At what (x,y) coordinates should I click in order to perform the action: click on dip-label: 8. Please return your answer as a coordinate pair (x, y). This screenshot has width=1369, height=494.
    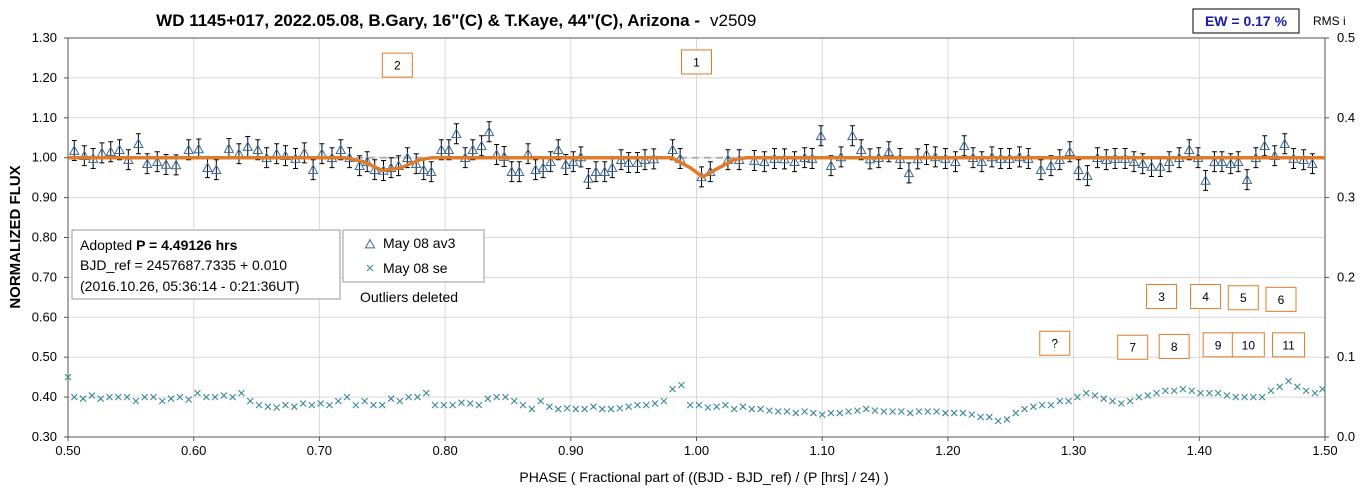
    Looking at the image, I should click on (1174, 347).